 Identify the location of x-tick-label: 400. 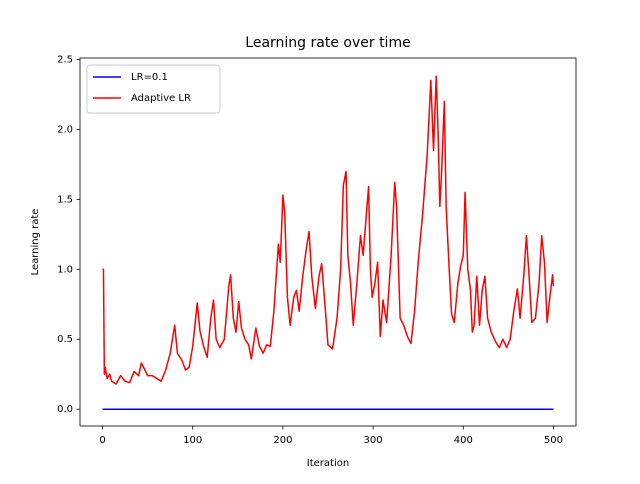
(463, 440).